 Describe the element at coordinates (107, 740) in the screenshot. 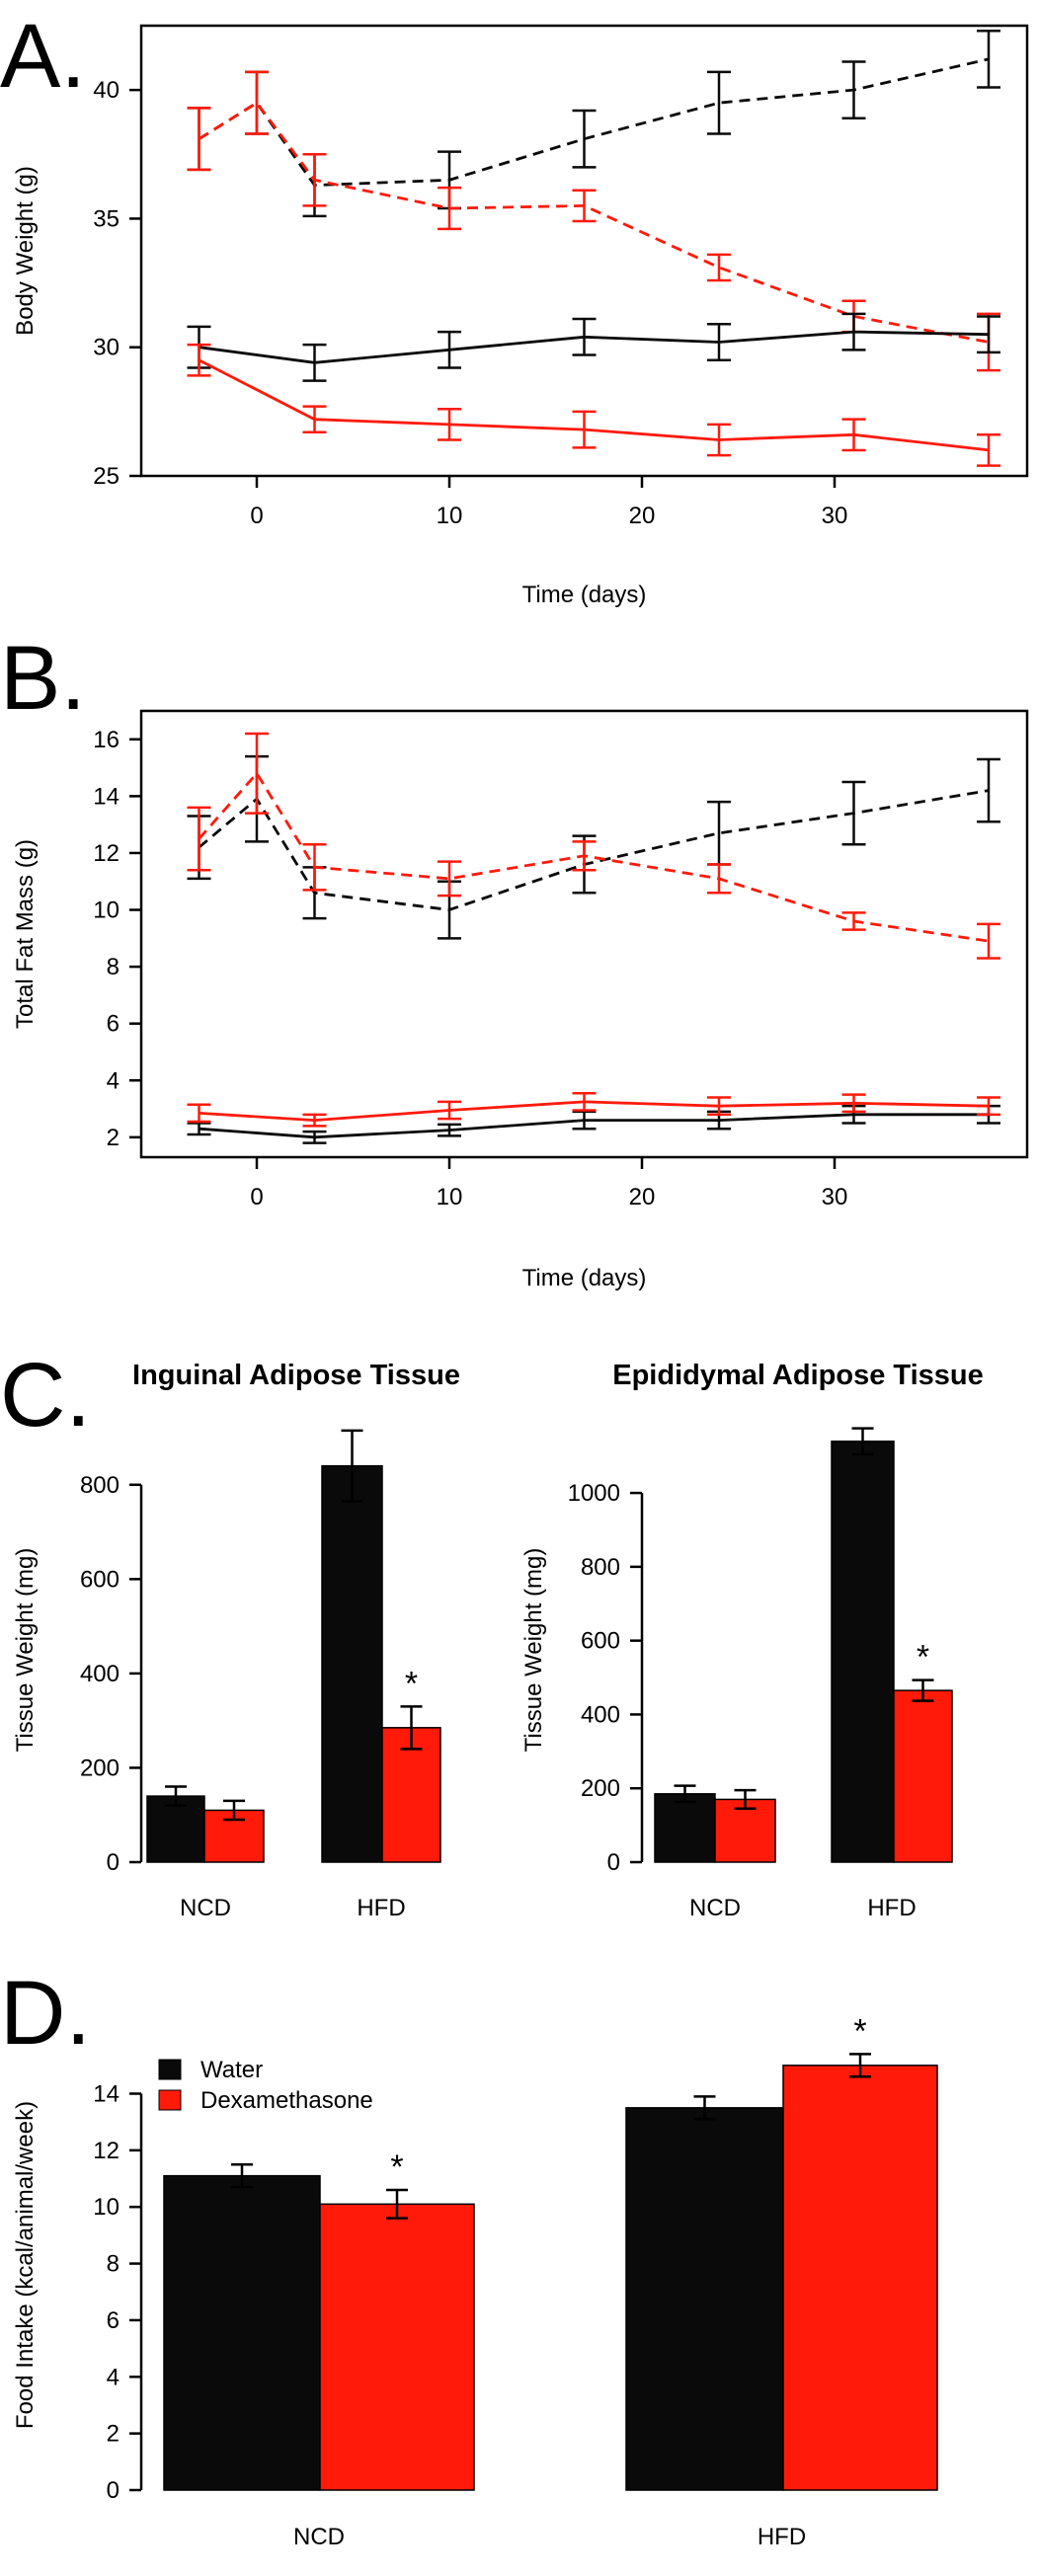

I see `y-tick-label: 16` at that location.